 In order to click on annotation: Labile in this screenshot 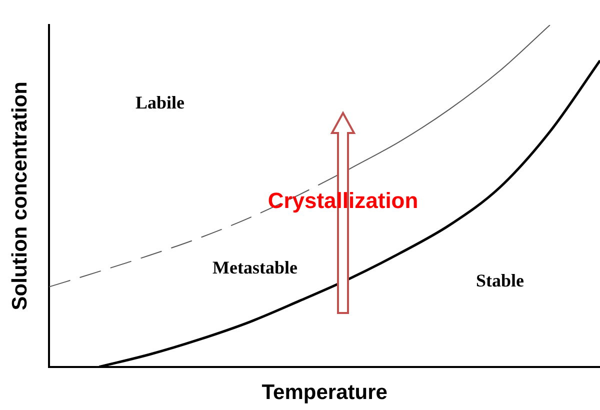, I will do `click(160, 103)`.